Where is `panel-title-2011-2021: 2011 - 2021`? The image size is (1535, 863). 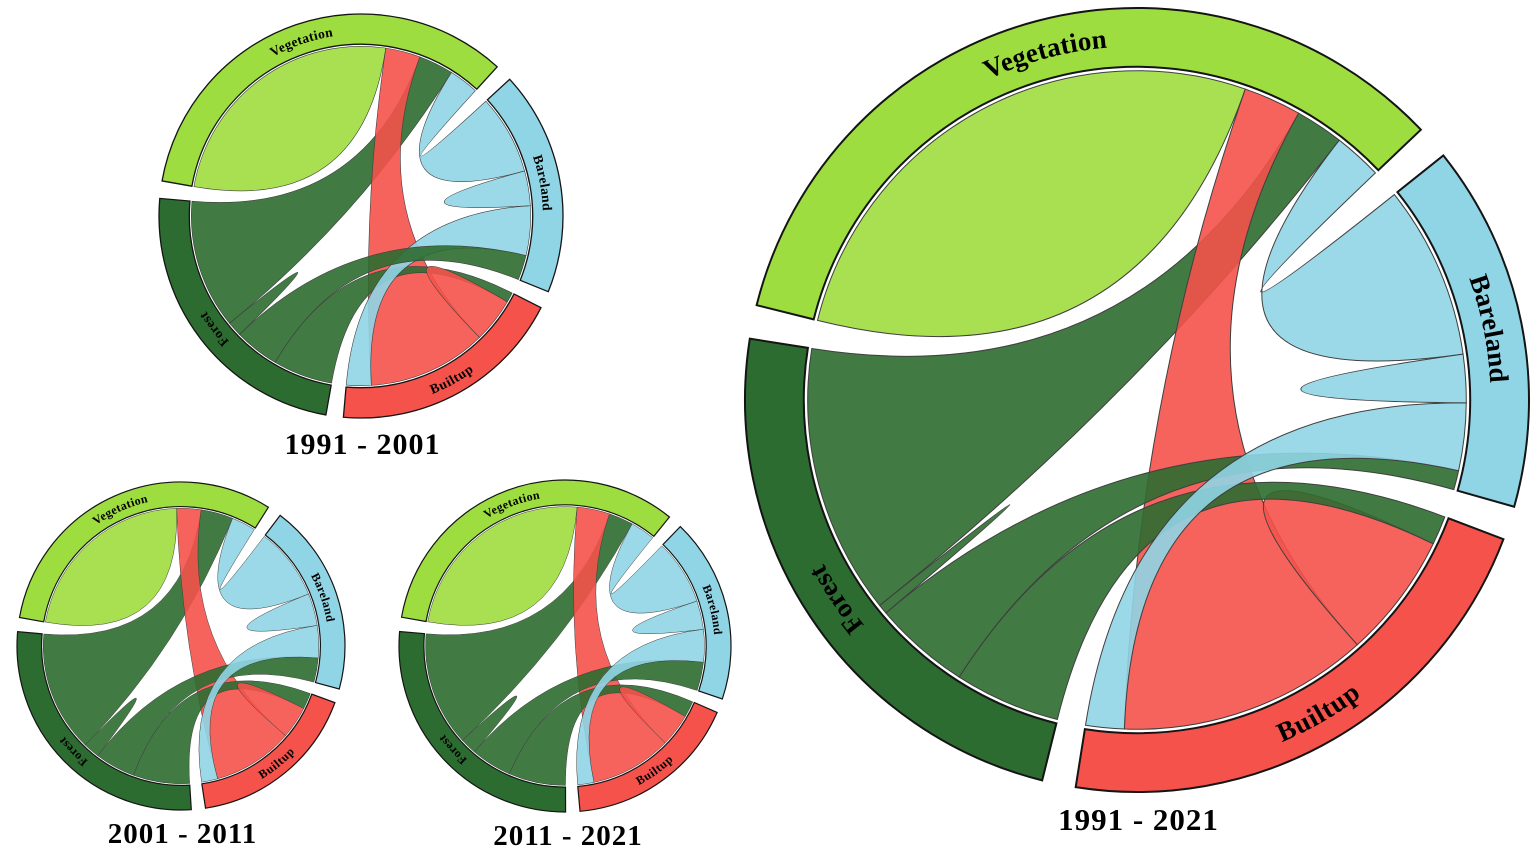
panel-title-2011-2021: 2011 - 2021 is located at coordinates (568, 836).